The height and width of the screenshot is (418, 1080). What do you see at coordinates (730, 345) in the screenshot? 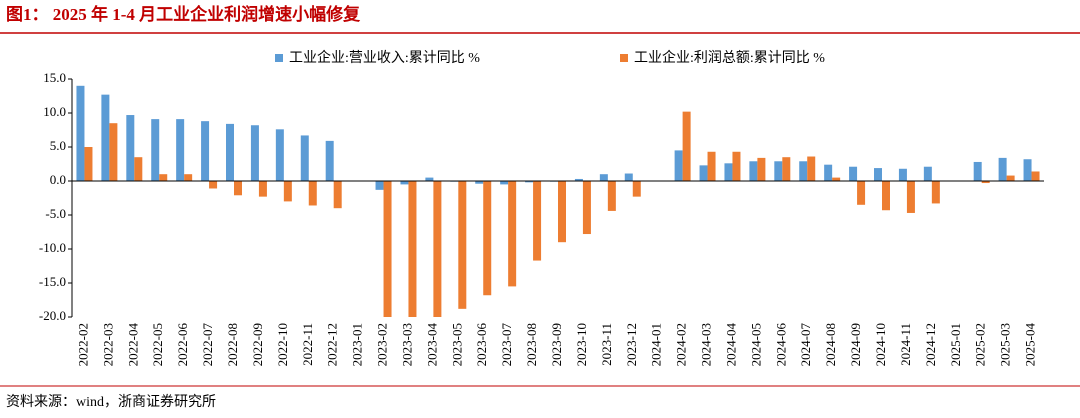
I see `x-tick-label: 2024-04` at bounding box center [730, 345].